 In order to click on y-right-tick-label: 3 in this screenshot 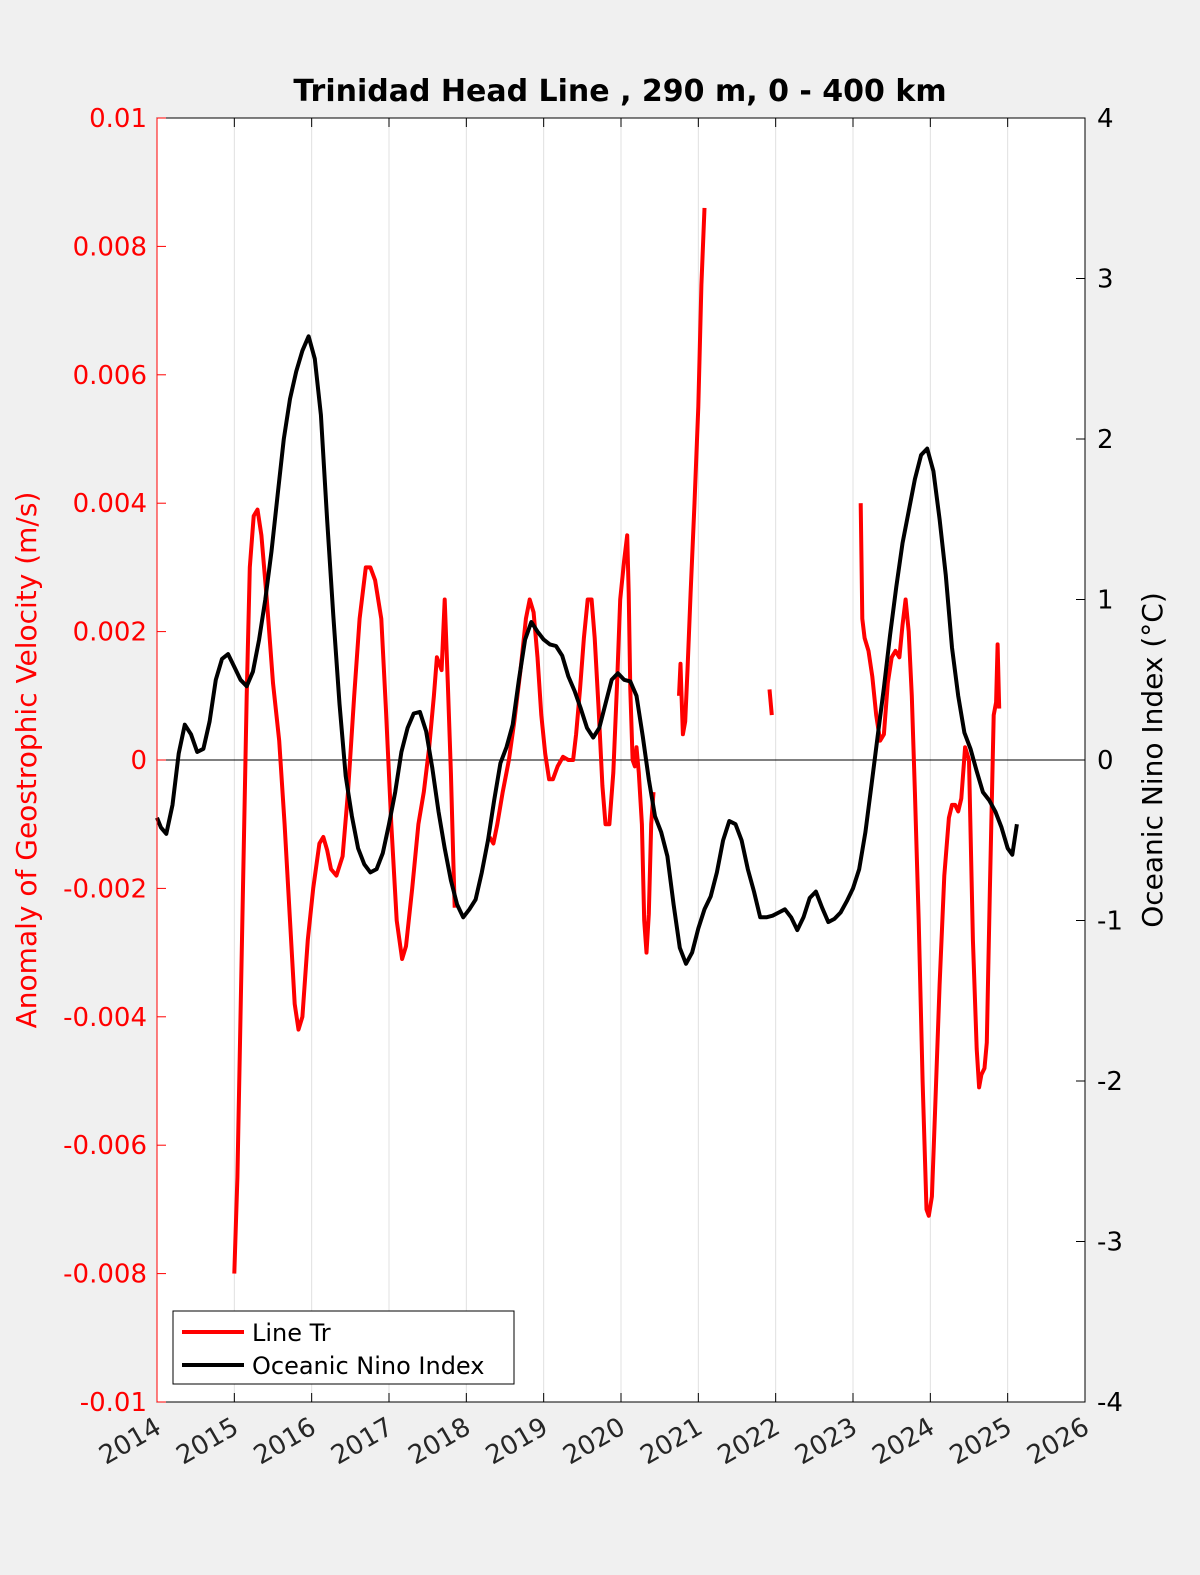, I will do `click(1105, 280)`.